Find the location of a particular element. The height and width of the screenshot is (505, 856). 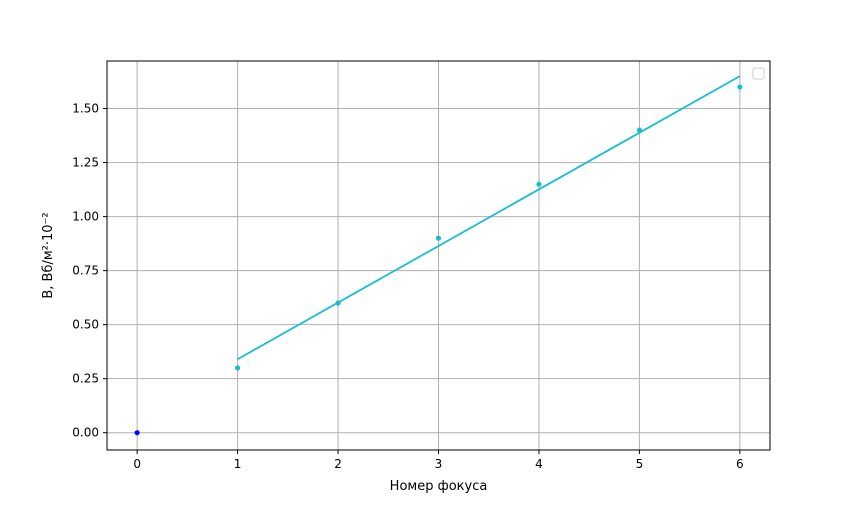

y-tick-label: 0.00 is located at coordinates (85, 433).